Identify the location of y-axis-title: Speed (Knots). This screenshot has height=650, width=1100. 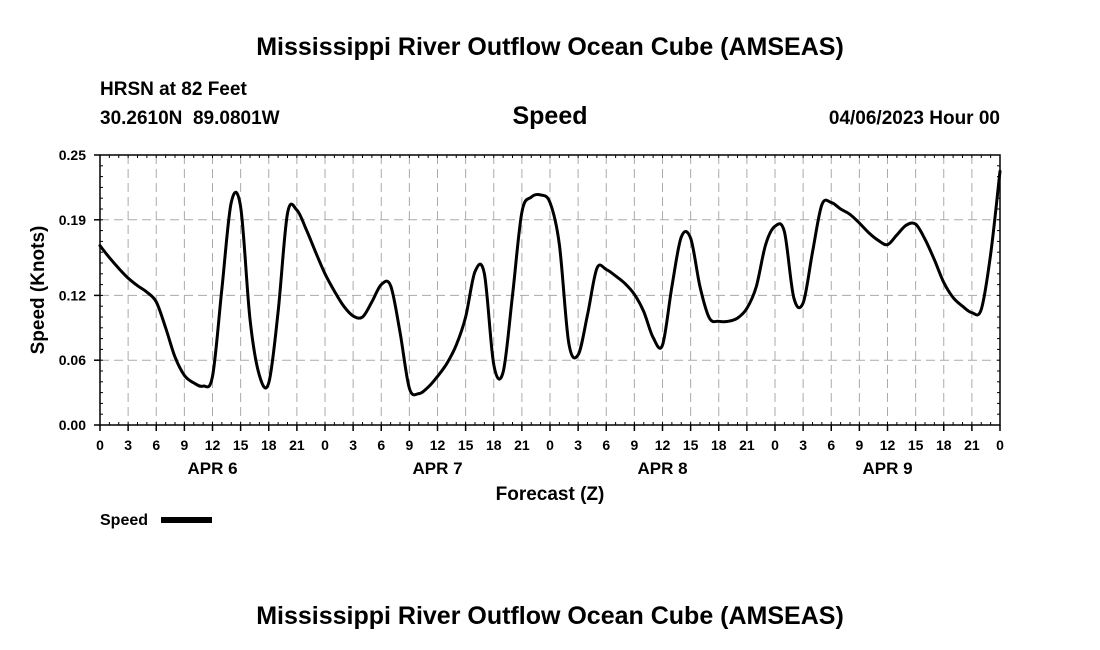
(38, 290).